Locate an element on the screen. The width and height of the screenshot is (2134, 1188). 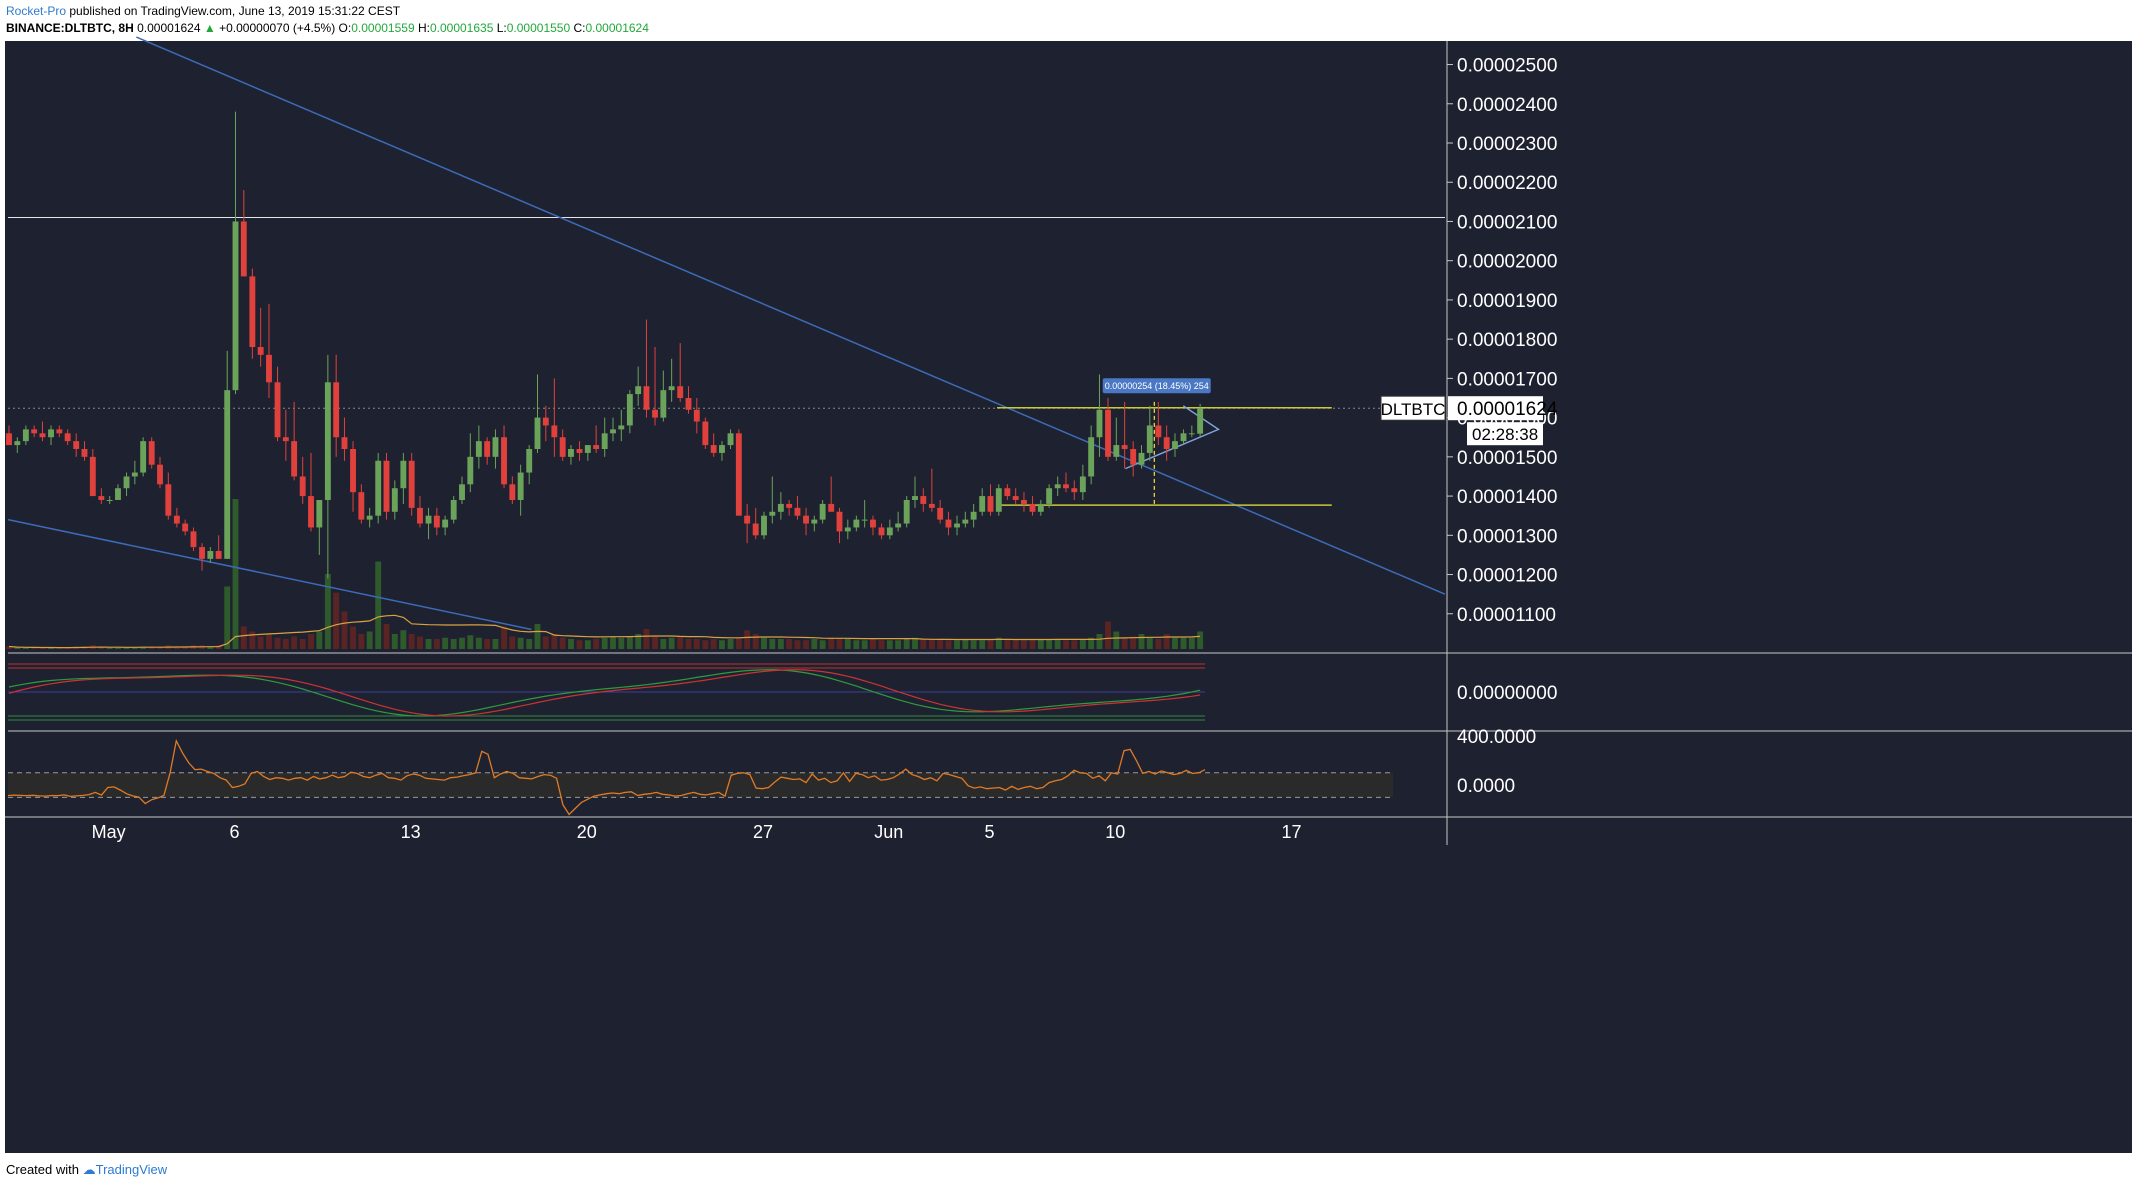
countdown-badge is located at coordinates (1505, 434).